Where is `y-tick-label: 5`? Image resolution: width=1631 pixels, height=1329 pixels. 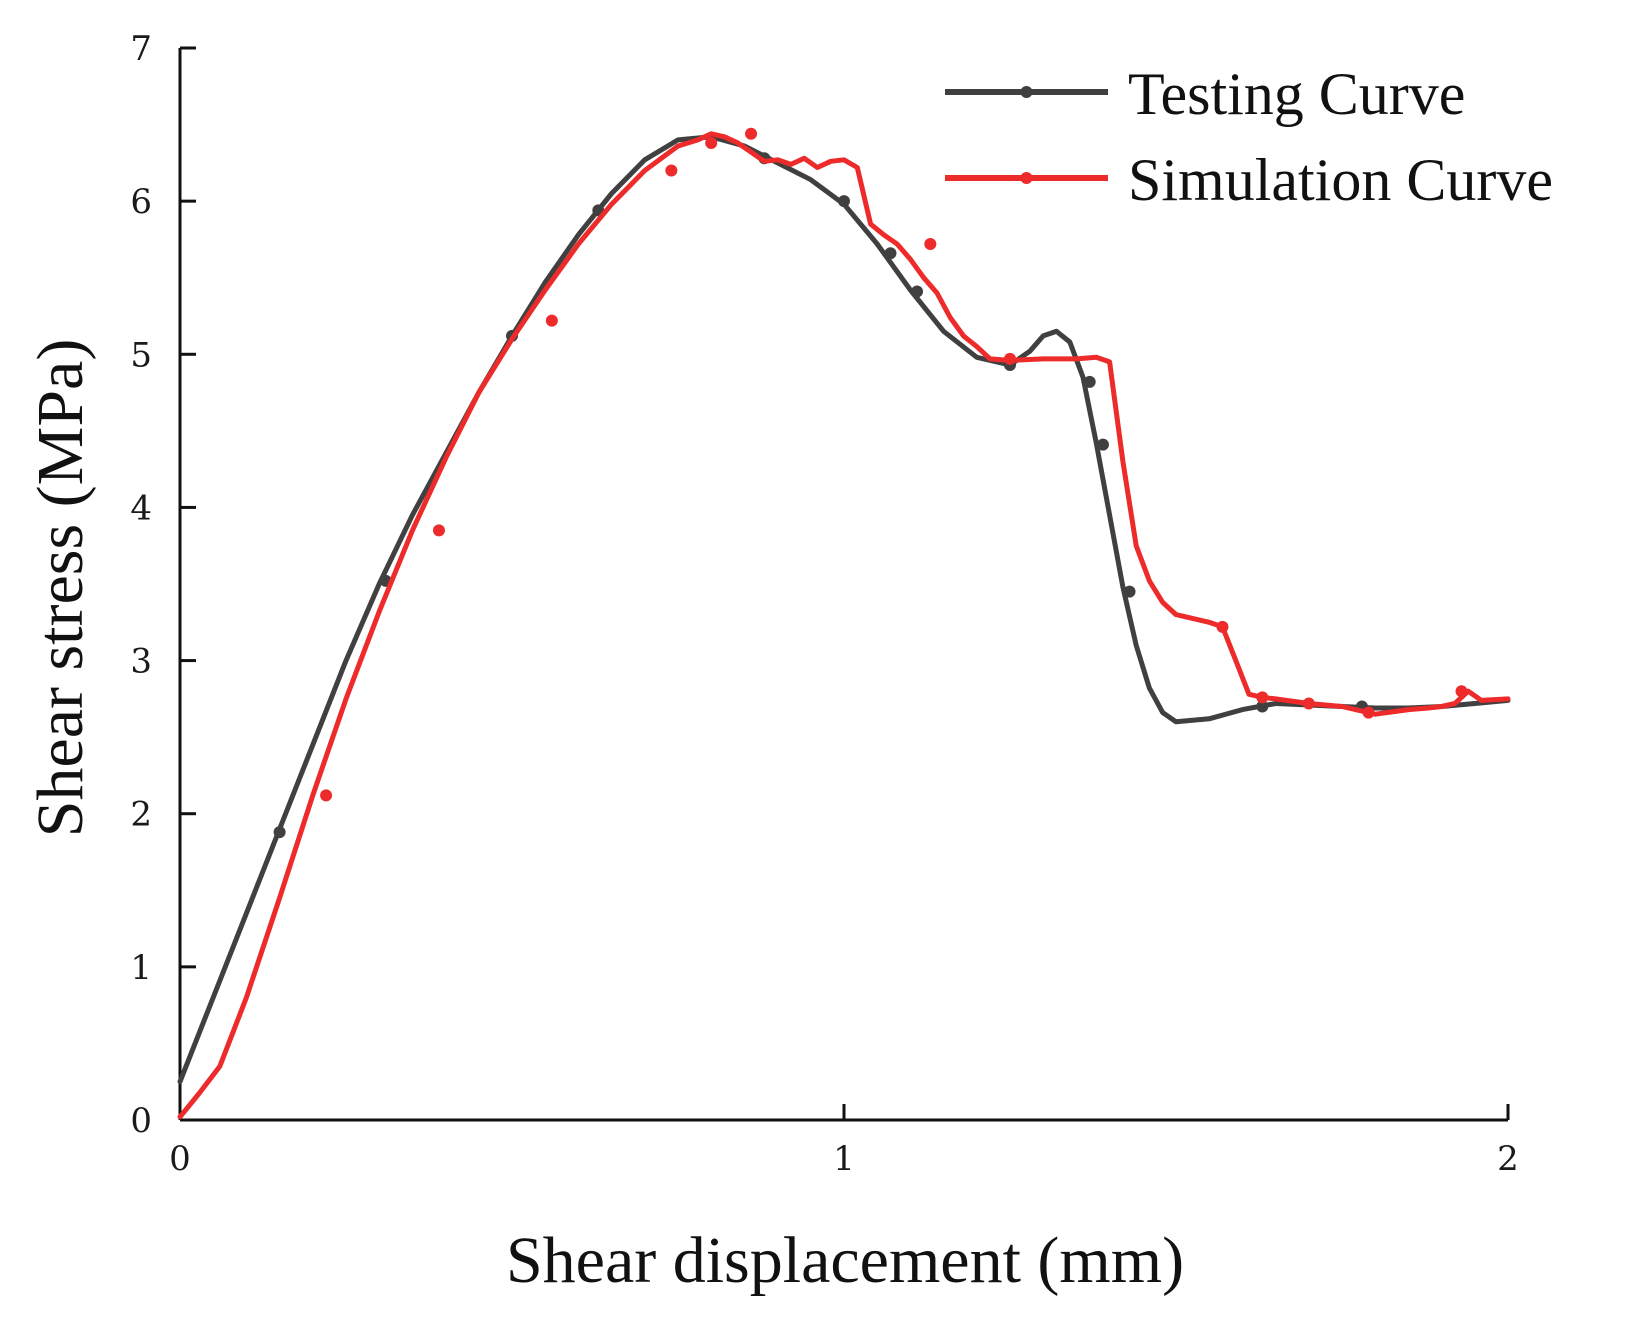 y-tick-label: 5 is located at coordinates (141, 355).